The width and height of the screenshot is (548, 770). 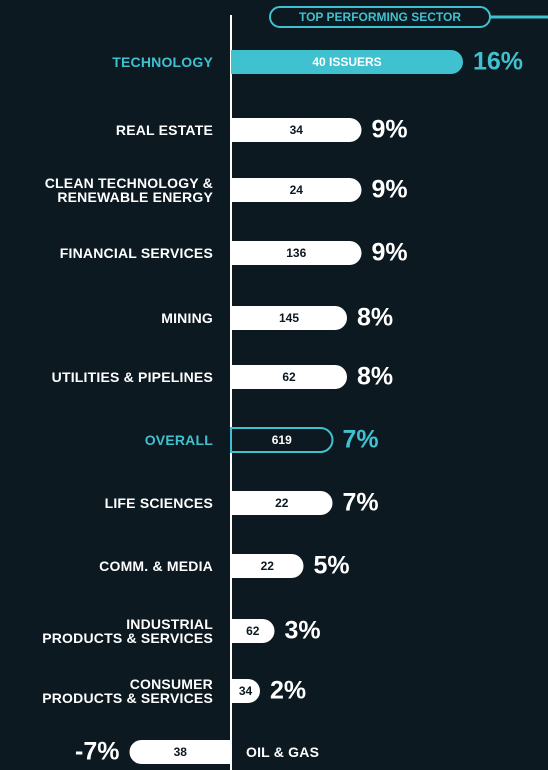 I want to click on value-label: 3%, so click(x=303, y=631).